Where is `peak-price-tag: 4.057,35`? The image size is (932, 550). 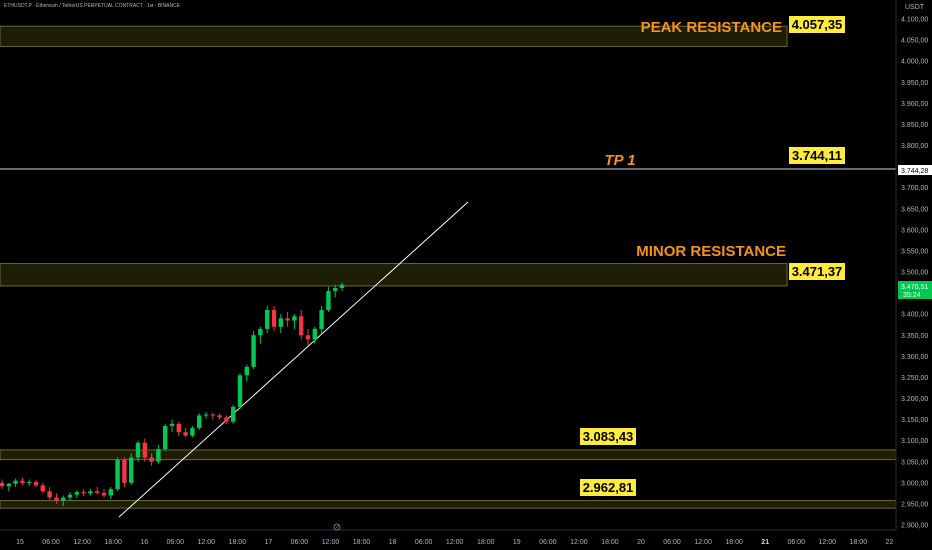
peak-price-tag: 4.057,35 is located at coordinates (817, 24).